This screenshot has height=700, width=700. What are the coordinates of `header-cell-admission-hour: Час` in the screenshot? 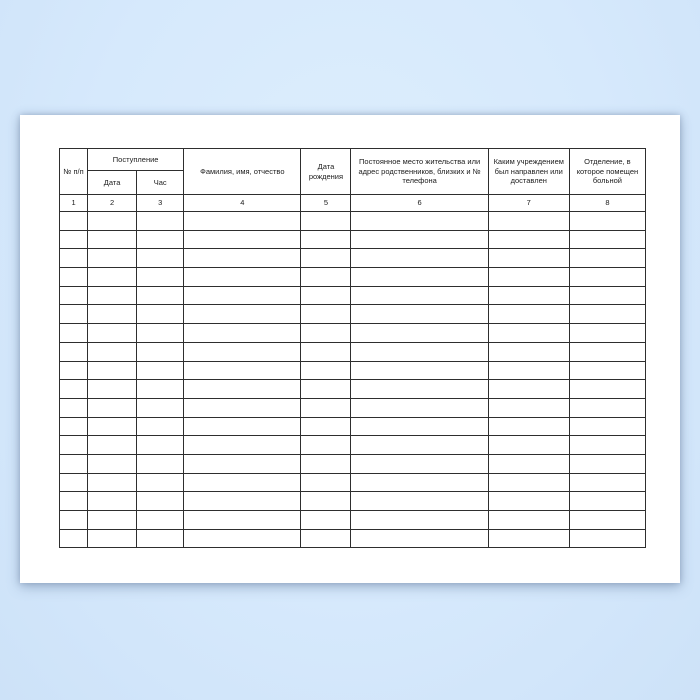 It's located at (160, 182).